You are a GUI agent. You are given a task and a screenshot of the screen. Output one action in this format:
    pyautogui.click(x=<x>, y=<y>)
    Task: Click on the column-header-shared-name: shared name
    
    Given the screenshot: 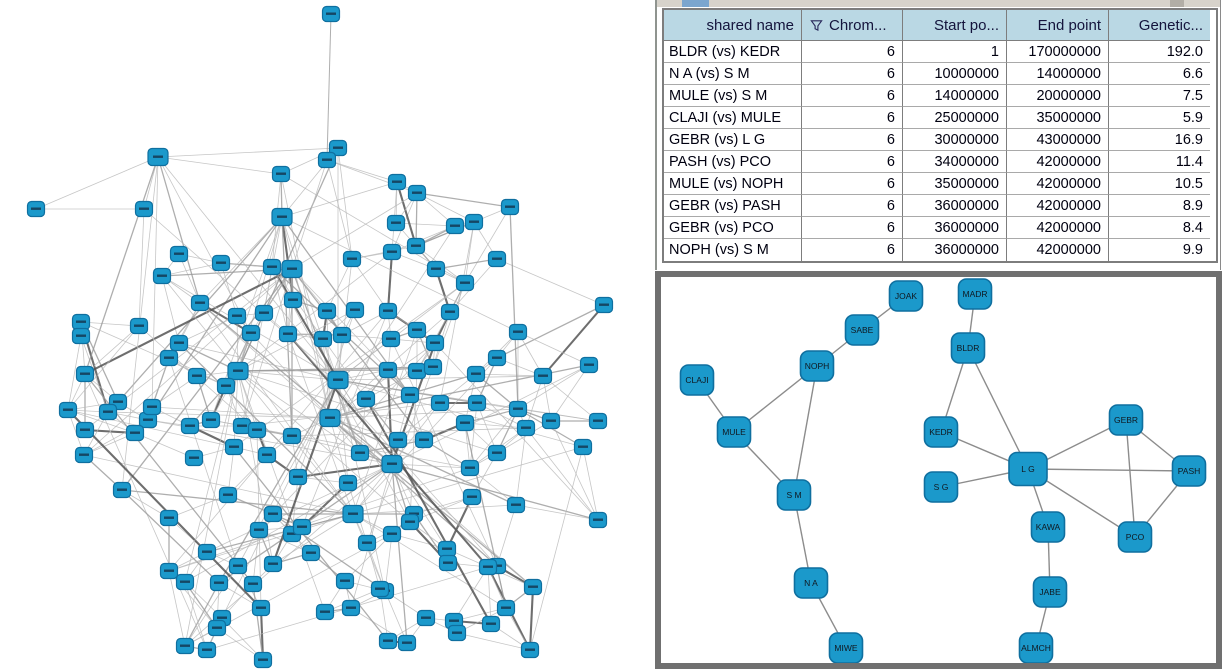 What is the action you would take?
    pyautogui.click(x=733, y=25)
    